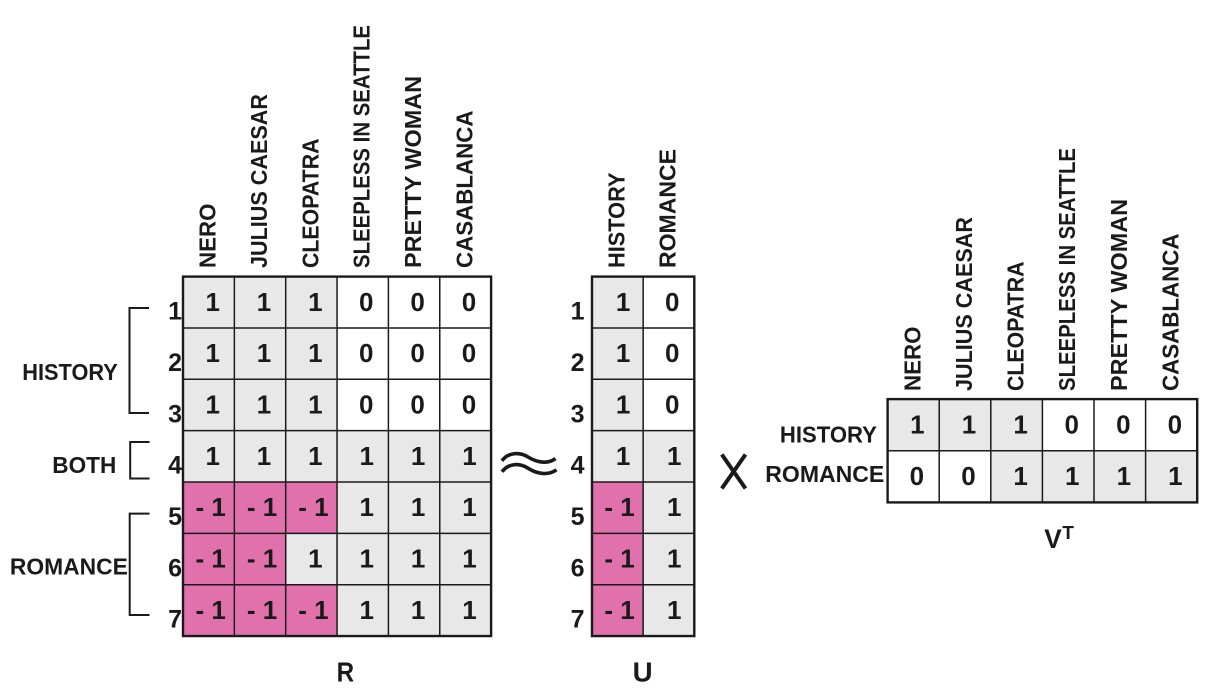 This screenshot has height=693, width=1216. Describe the element at coordinates (84, 465) in the screenshot. I see `svg-text: BOTH` at that location.